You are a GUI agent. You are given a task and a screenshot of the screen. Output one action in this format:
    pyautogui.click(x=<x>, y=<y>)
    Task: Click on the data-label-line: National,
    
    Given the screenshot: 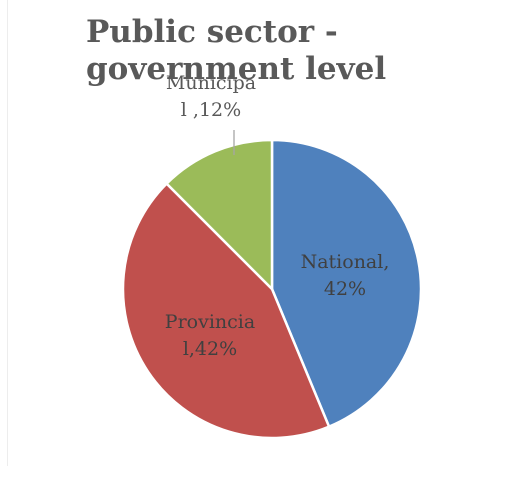 What is the action you would take?
    pyautogui.click(x=345, y=262)
    